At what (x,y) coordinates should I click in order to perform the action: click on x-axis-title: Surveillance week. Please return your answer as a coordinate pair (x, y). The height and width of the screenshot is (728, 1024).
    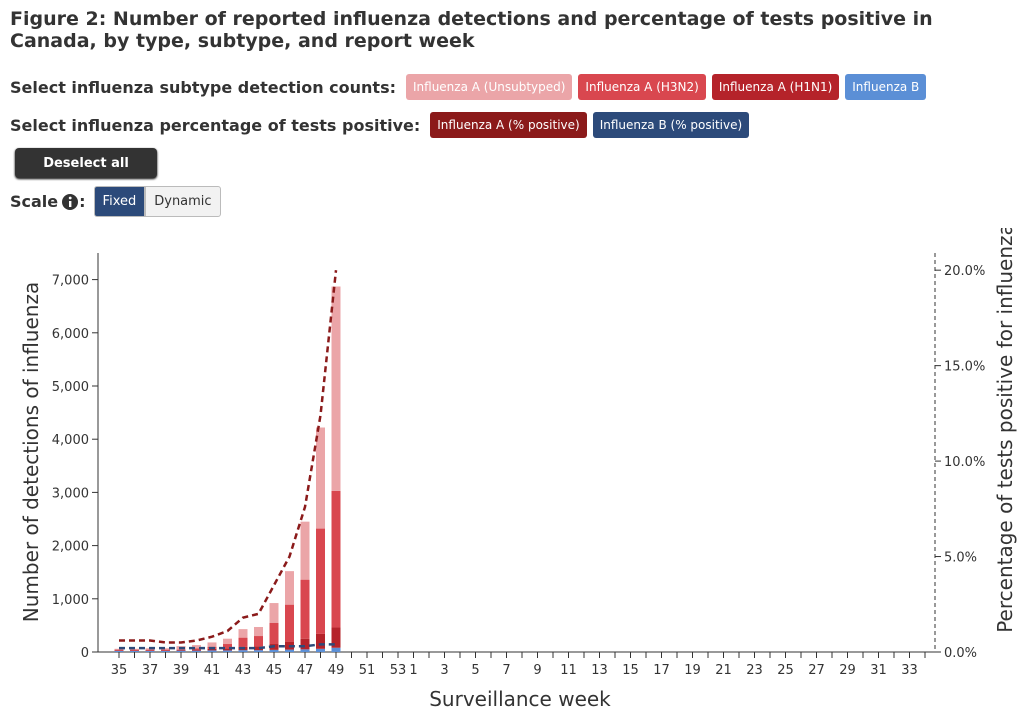
    Looking at the image, I should click on (520, 699).